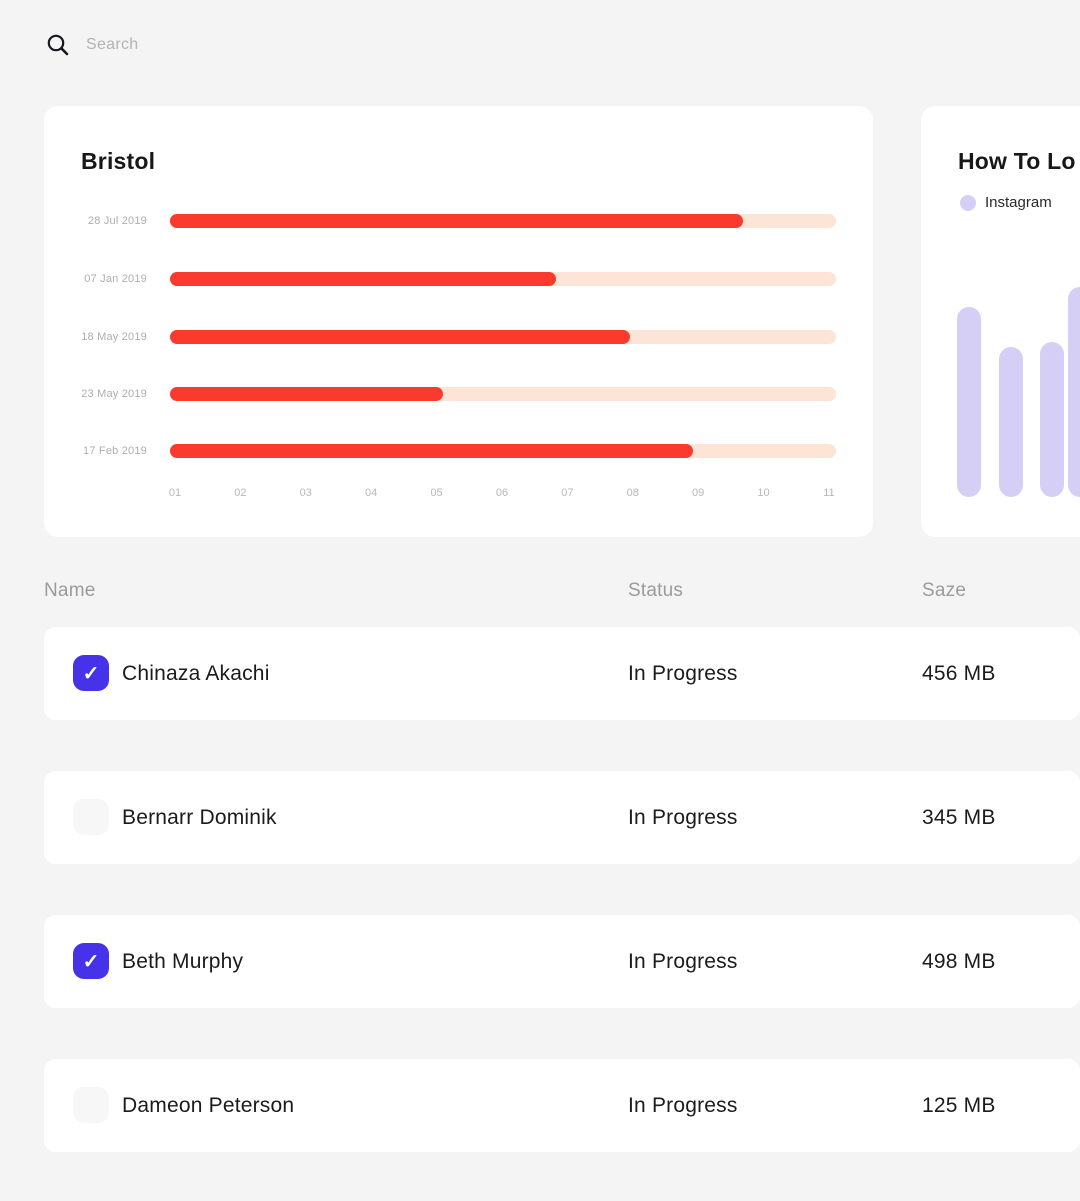  I want to click on x-axis-tick: 04, so click(371, 493).